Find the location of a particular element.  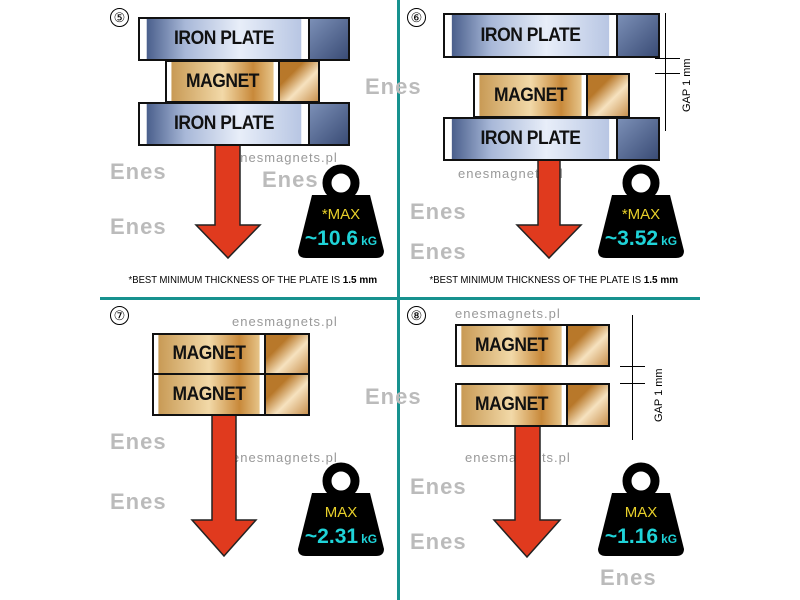

weight-icon: MAX ~1.16 kG is located at coordinates (641, 509).